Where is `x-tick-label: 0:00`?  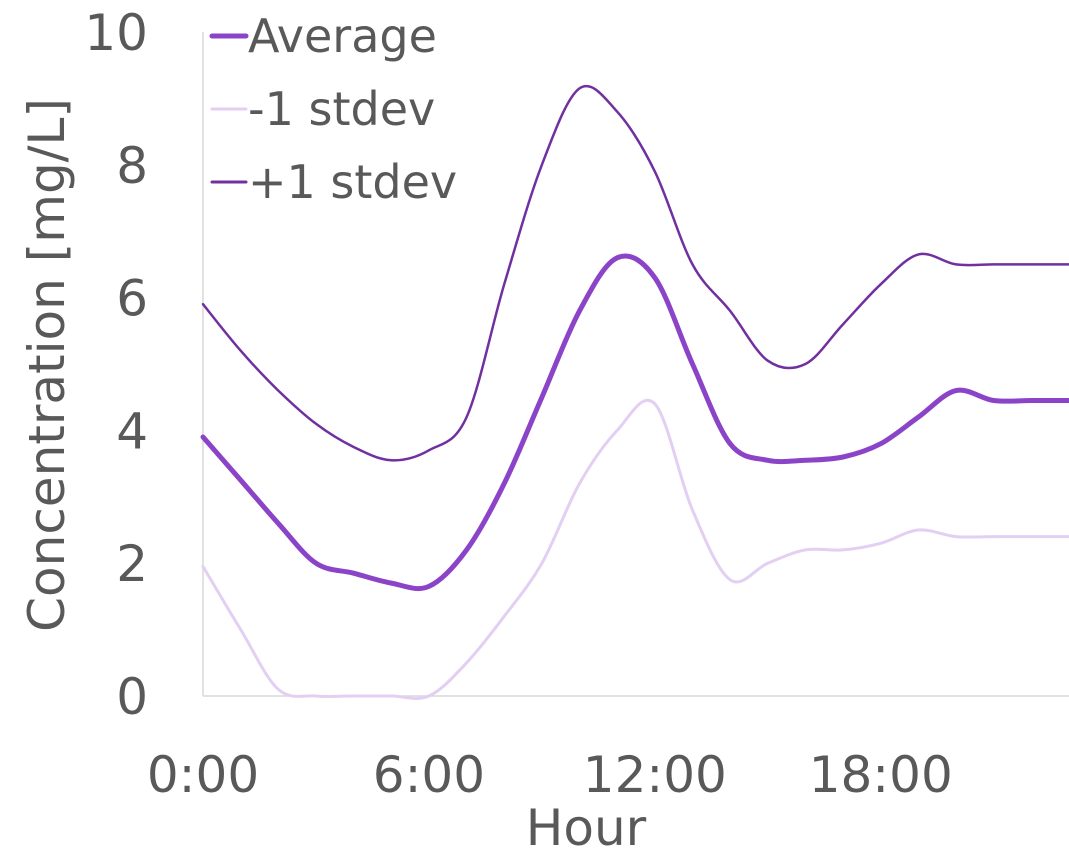 x-tick-label: 0:00 is located at coordinates (203, 775).